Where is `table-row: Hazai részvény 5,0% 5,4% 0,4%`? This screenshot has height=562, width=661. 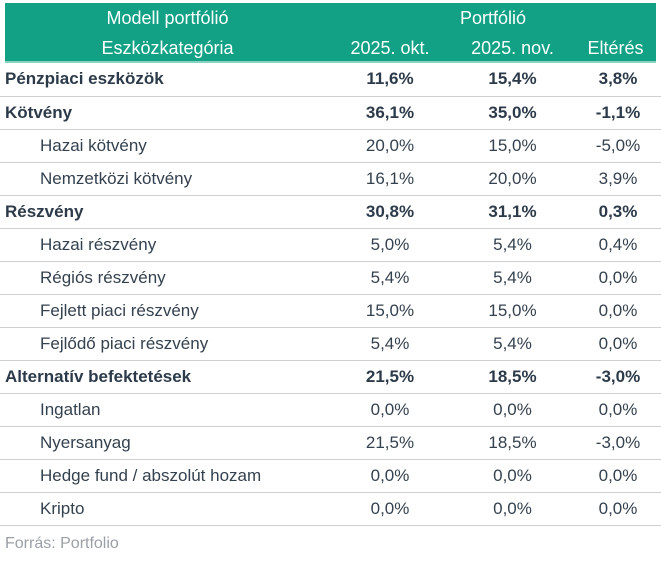
table-row: Hazai részvény 5,0% 5,4% 0,4% is located at coordinates (330, 245).